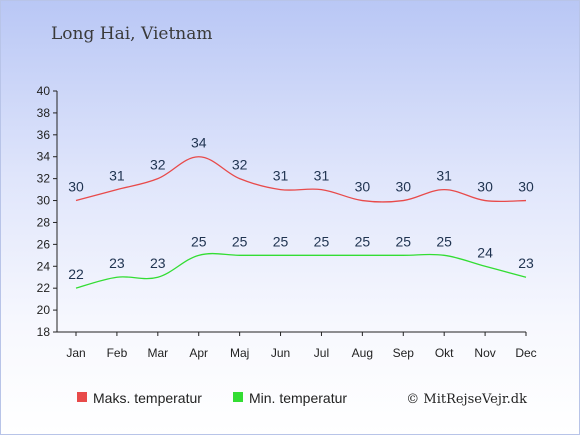  Describe the element at coordinates (131, 34) in the screenshot. I see `chart-title: Long Hai, Vietnam` at that location.